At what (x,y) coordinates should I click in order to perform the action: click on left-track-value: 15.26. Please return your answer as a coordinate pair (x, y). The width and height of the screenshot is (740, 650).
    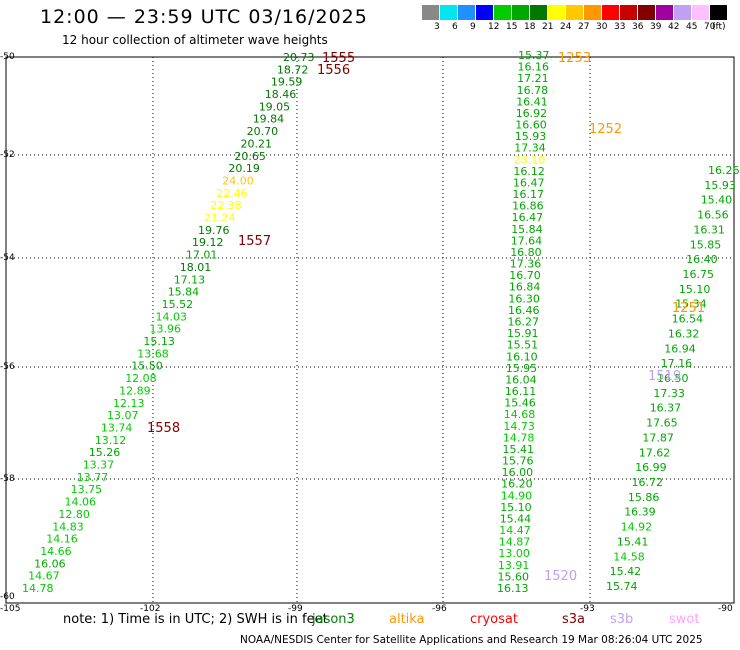
    Looking at the image, I should click on (105, 452).